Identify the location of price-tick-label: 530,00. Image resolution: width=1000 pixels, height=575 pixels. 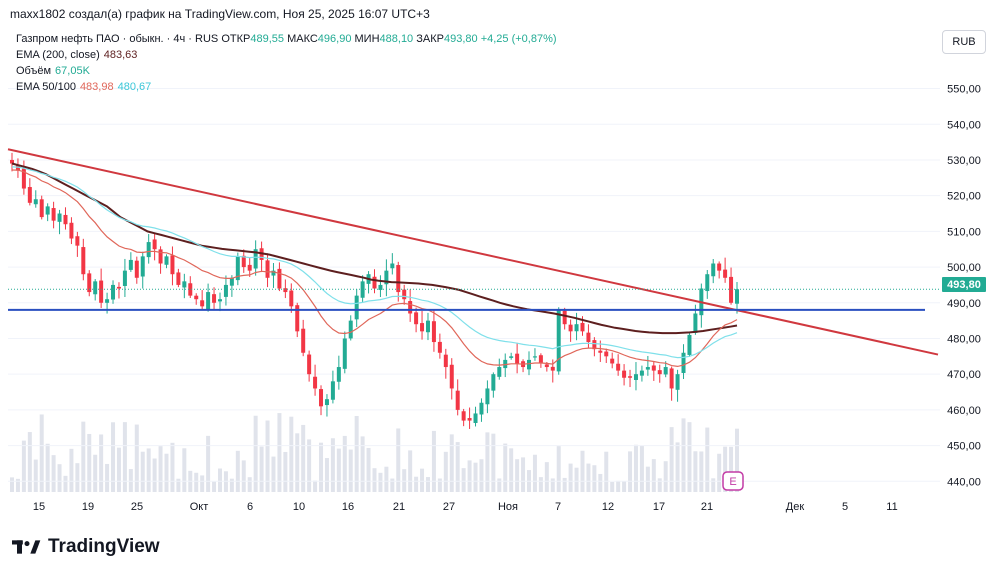
(964, 161).